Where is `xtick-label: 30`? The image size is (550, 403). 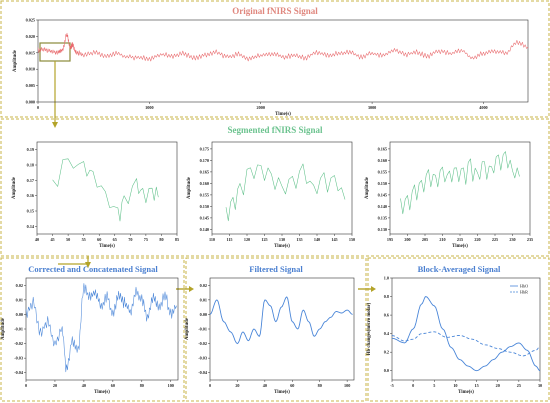
xtick-label: 30 is located at coordinates (540, 385).